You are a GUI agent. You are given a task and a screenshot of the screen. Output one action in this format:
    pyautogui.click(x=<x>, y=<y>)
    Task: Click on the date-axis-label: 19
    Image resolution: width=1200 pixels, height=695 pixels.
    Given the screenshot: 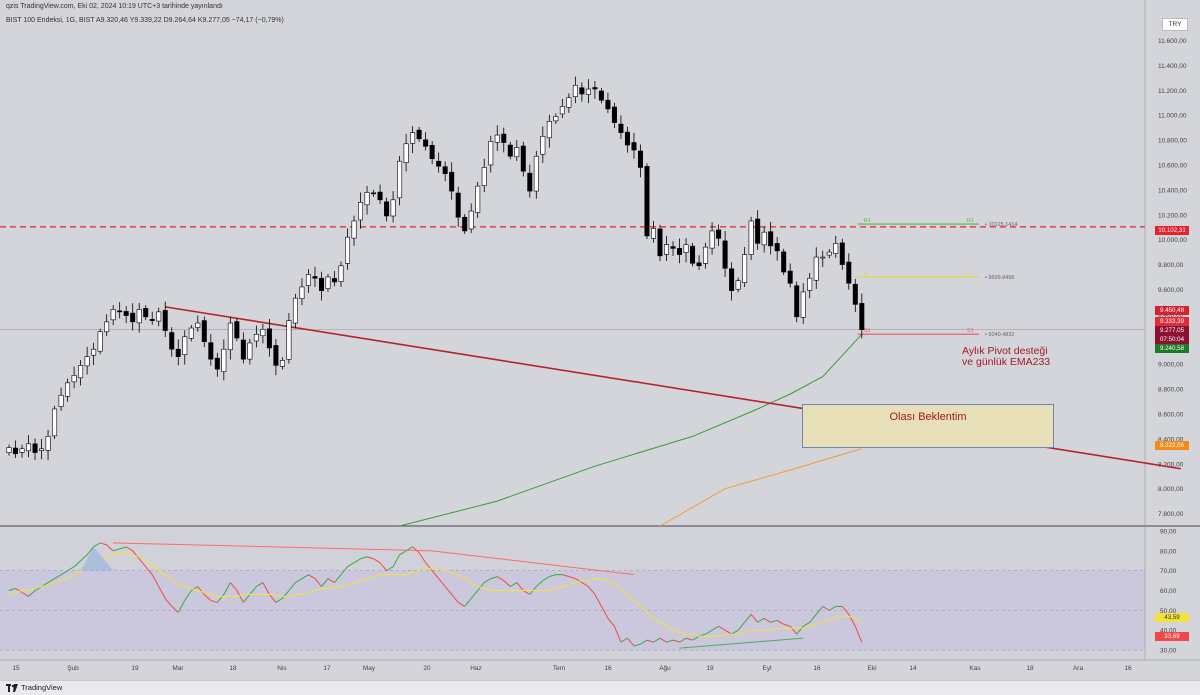 What is the action you would take?
    pyautogui.click(x=710, y=668)
    